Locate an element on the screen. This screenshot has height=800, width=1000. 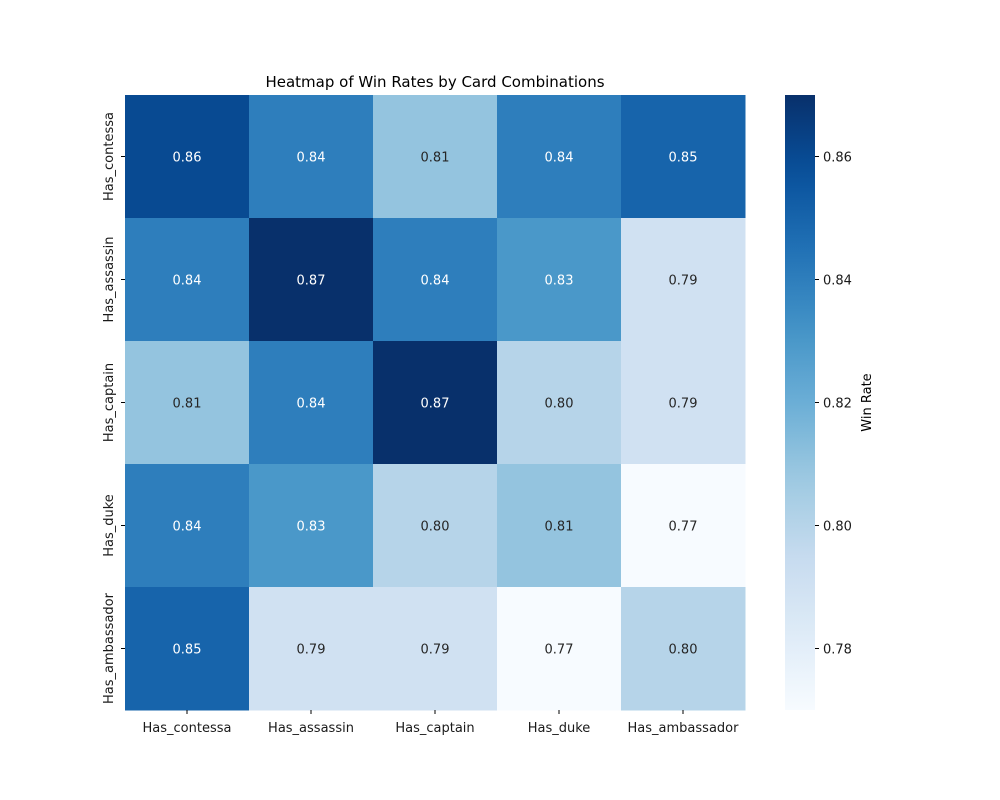
y-tick-label: Has_duke is located at coordinates (109, 525).